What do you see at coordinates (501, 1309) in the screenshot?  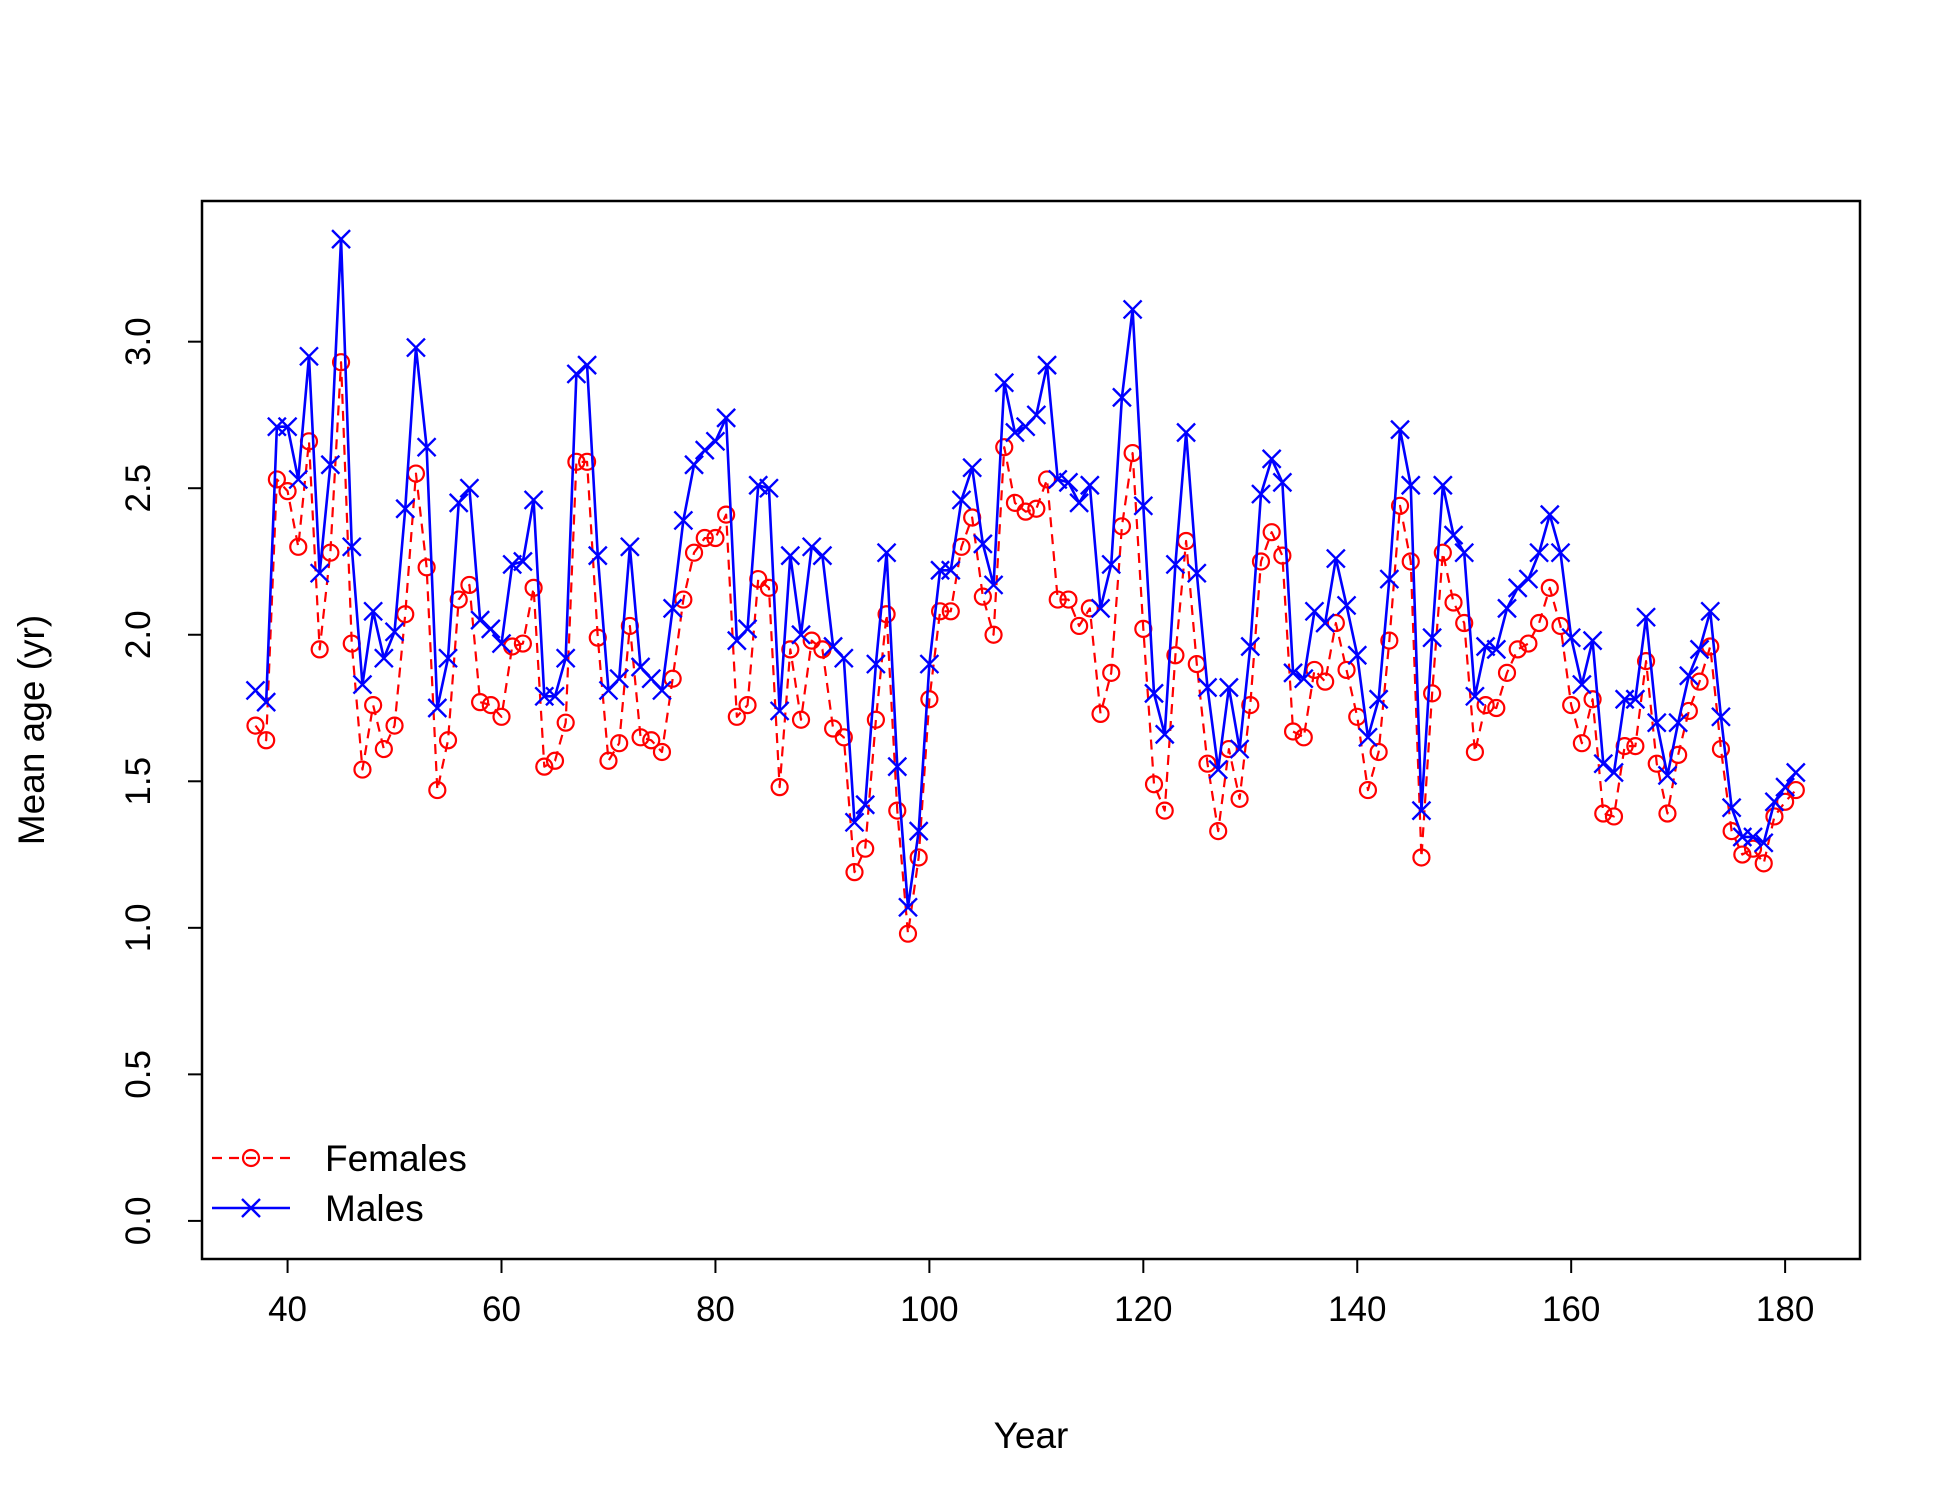 I see `x-tick-label: 60` at bounding box center [501, 1309].